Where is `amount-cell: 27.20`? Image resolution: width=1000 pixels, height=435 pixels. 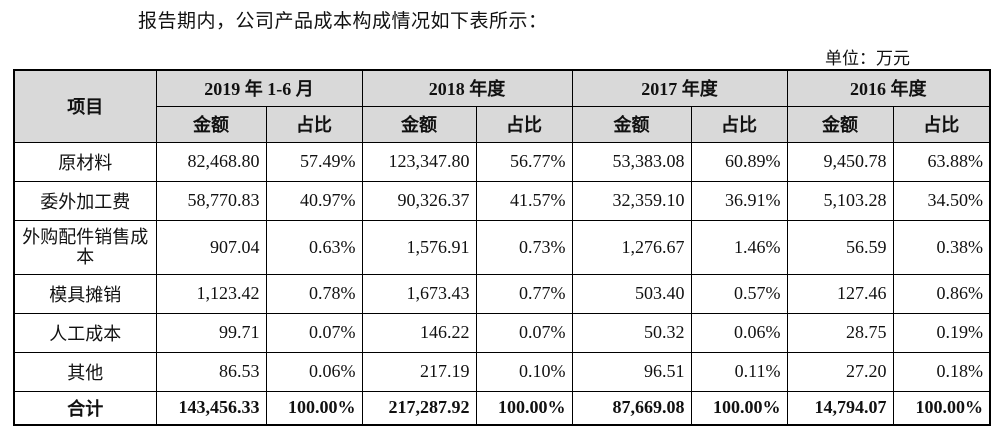
amount-cell: 27.20 is located at coordinates (840, 371).